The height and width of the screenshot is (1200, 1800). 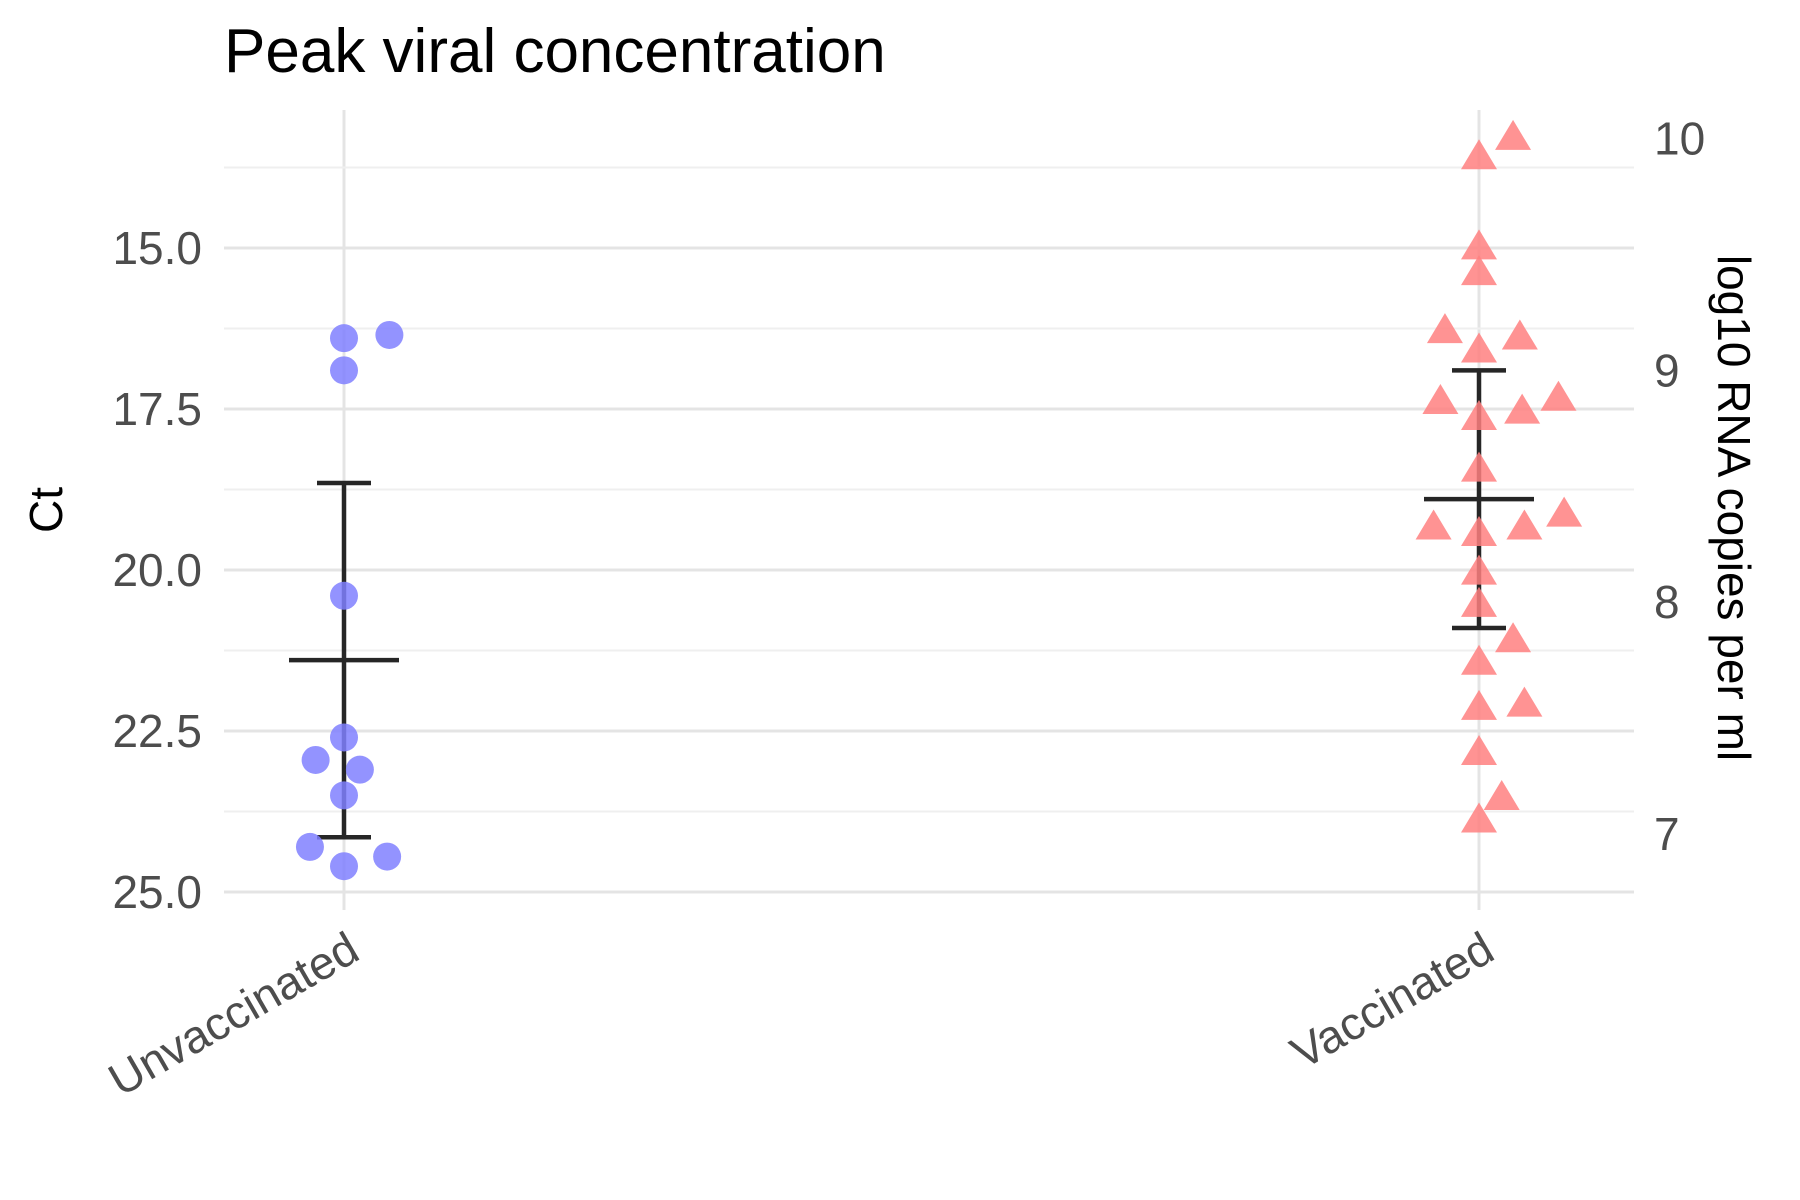 I want to click on y2-tick-label-1: 8, so click(x=1667, y=602).